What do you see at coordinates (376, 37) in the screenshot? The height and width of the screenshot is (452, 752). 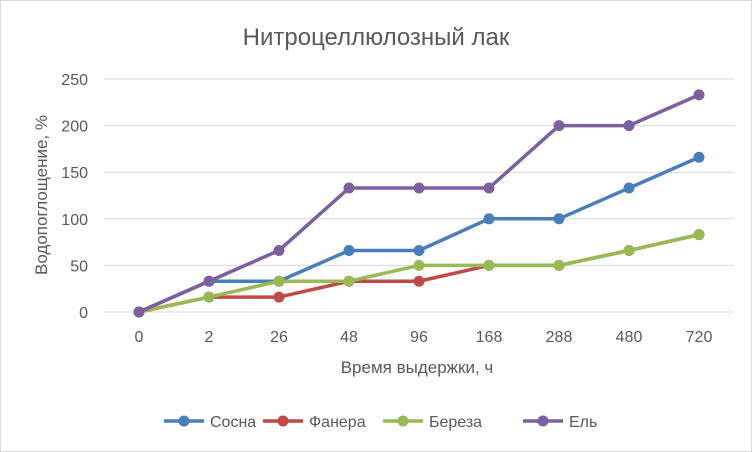 I see `chart-title: Нитроцеллюлозный лак` at bounding box center [376, 37].